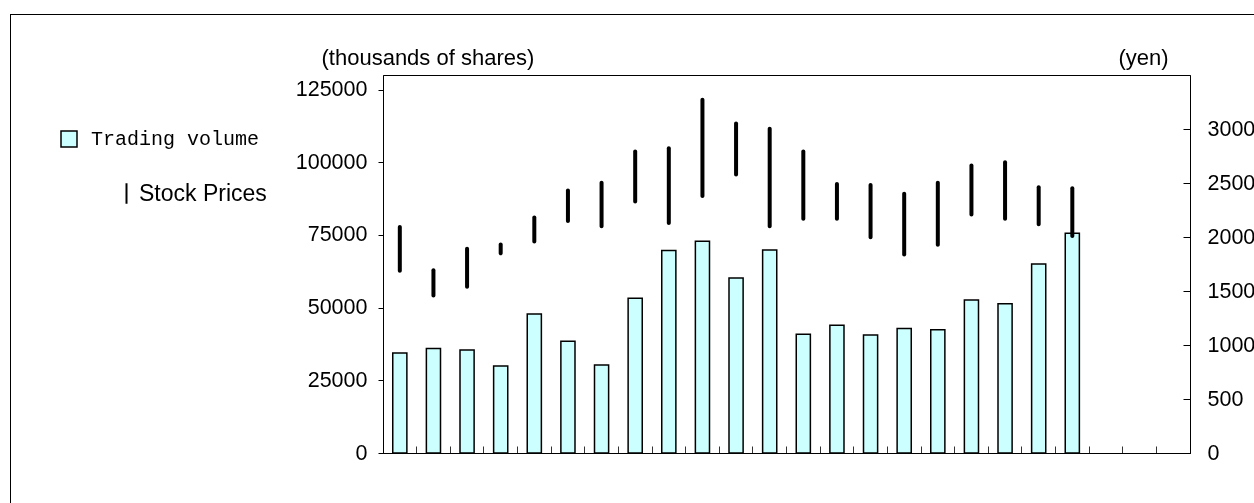 Image resolution: width=1254 pixels, height=503 pixels. I want to click on y2-tick-label: 3000, so click(1230, 128).